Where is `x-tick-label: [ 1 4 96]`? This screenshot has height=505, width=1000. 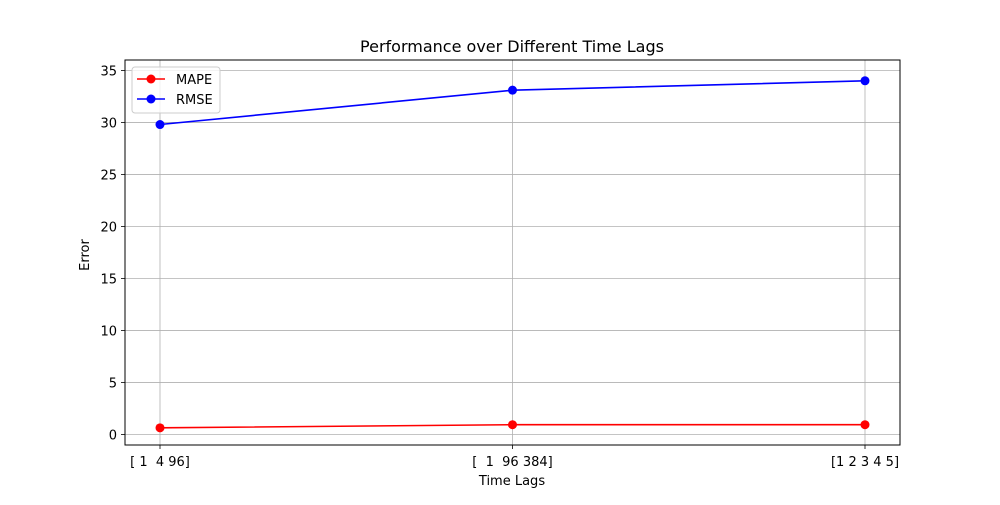 x-tick-label: [ 1 4 96] is located at coordinates (160, 462).